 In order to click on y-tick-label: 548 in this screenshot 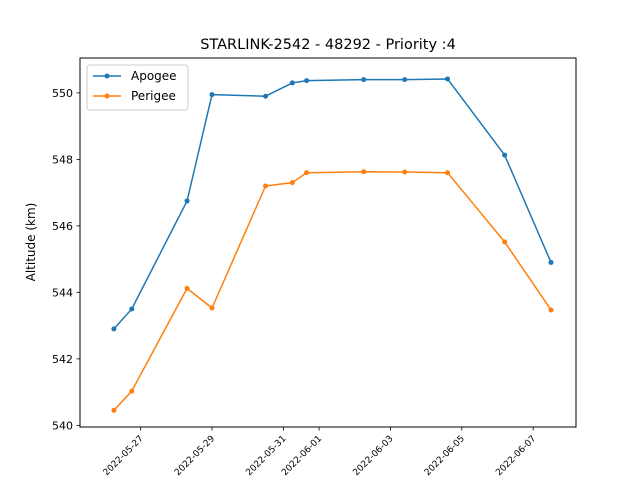, I will do `click(62, 159)`.